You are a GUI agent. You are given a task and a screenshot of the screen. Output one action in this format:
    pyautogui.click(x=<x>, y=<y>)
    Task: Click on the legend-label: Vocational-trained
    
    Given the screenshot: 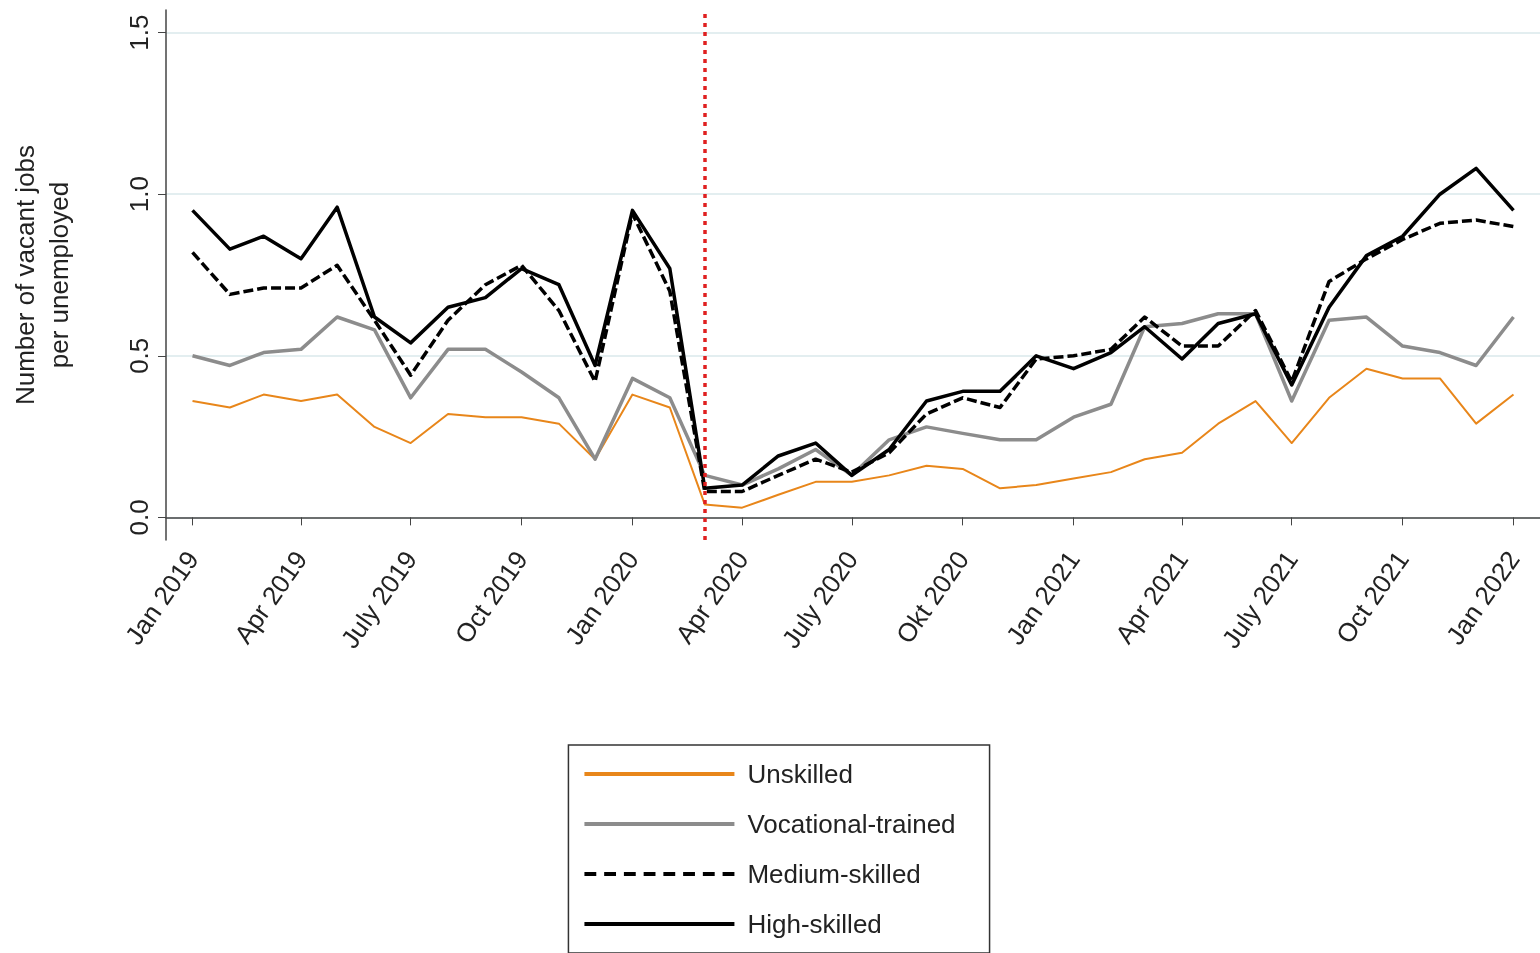 What is the action you would take?
    pyautogui.click(x=851, y=824)
    